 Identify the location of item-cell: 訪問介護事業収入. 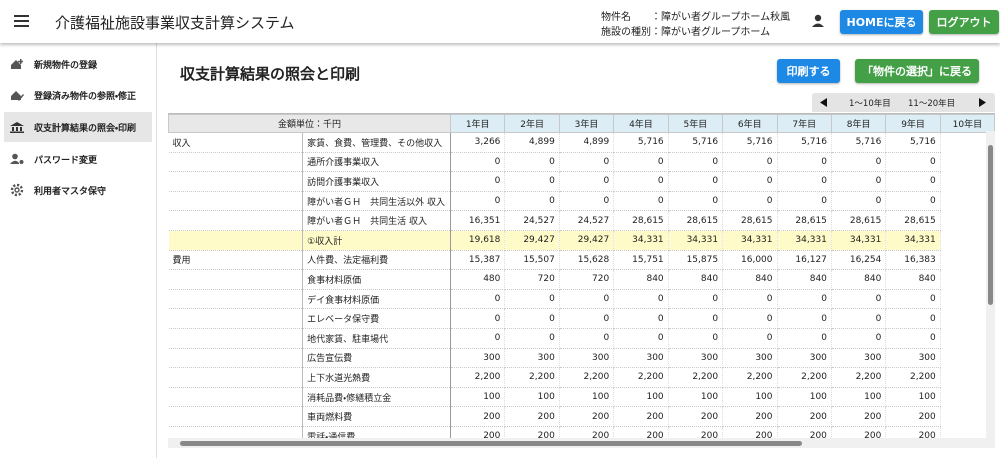
(376, 181).